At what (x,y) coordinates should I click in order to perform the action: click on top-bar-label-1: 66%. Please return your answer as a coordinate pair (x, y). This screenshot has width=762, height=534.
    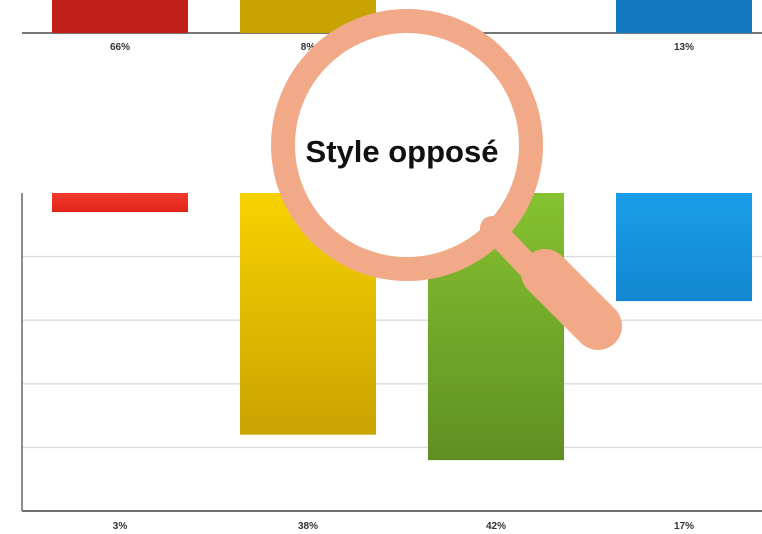
    Looking at the image, I should click on (120, 47).